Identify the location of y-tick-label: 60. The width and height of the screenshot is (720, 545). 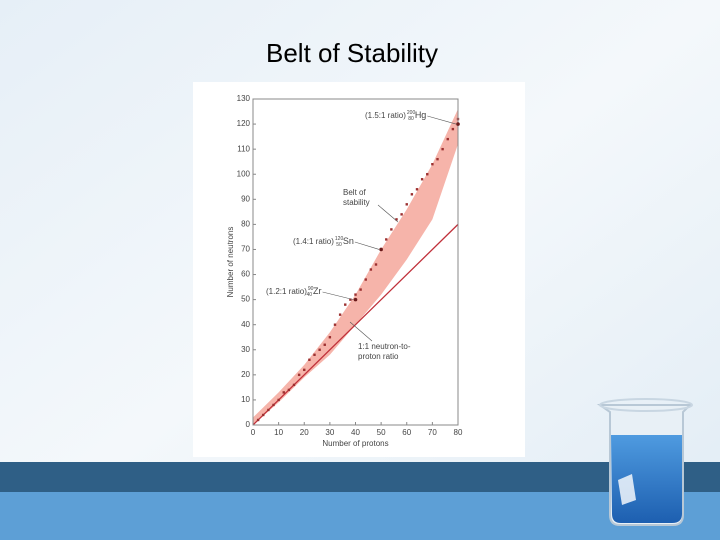
(245, 274).